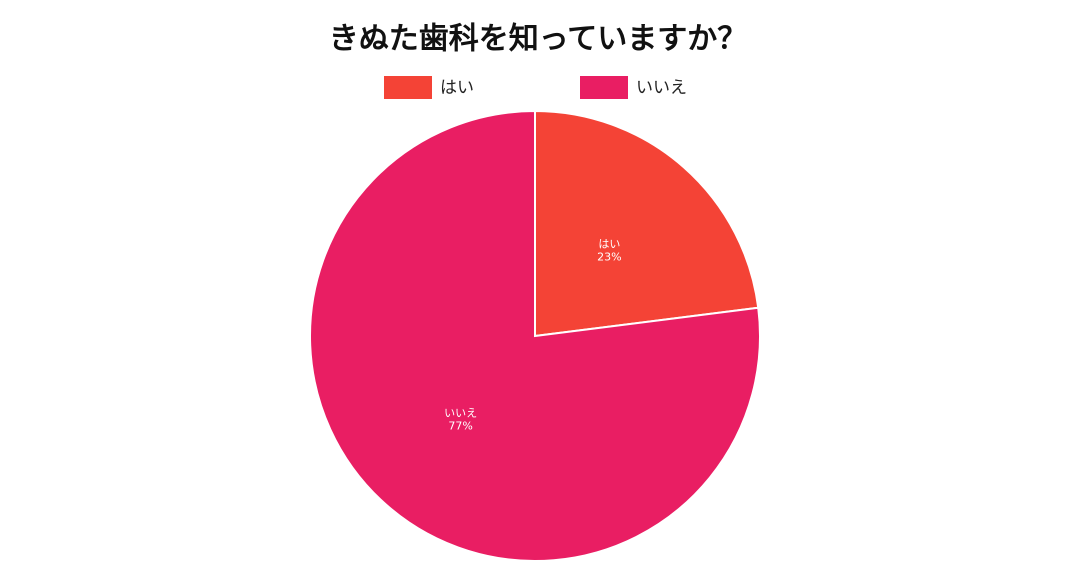 The image size is (1076, 562). What do you see at coordinates (538, 39) in the screenshot?
I see `chart-title: きぬた歯科を知っていますか？` at bounding box center [538, 39].